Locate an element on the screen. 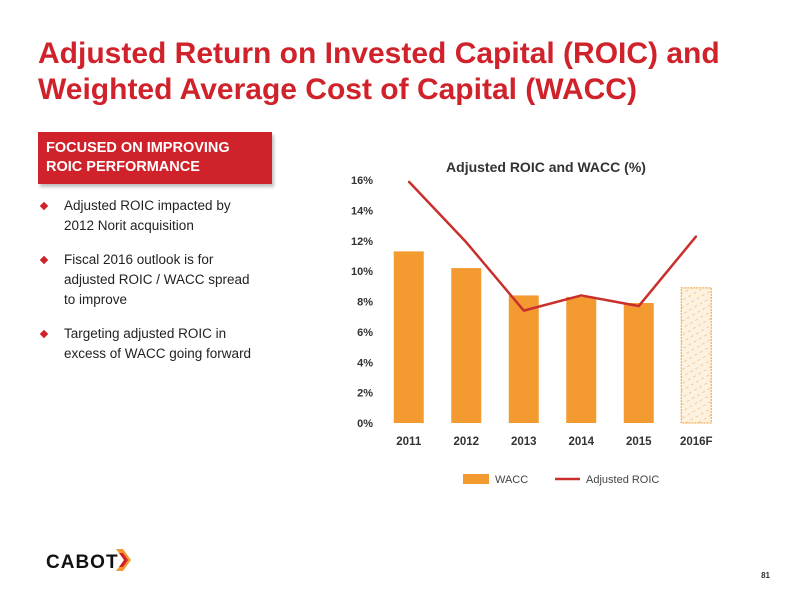 The height and width of the screenshot is (600, 800). page-number: 81 is located at coordinates (765, 575).